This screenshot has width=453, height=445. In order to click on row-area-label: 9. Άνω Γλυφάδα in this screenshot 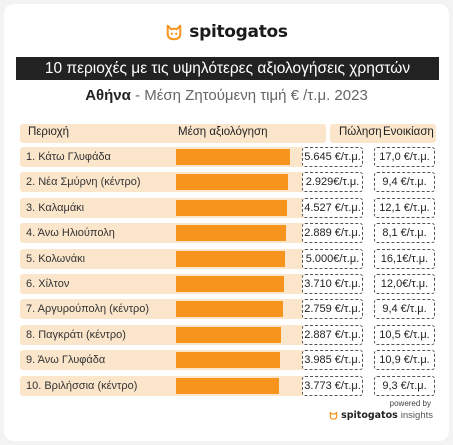, I will do `click(66, 360)`.